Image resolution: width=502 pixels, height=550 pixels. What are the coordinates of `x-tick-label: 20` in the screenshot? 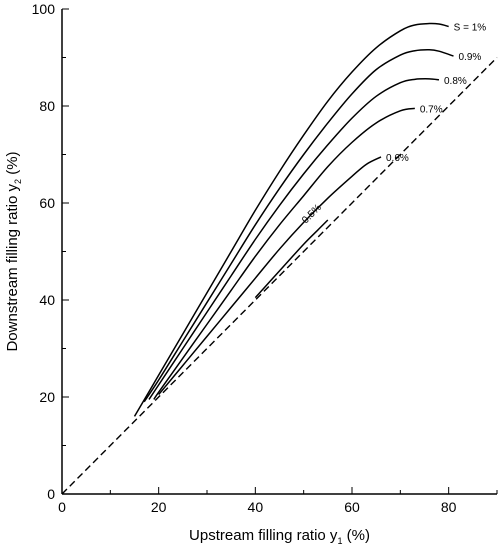 It's located at (159, 507).